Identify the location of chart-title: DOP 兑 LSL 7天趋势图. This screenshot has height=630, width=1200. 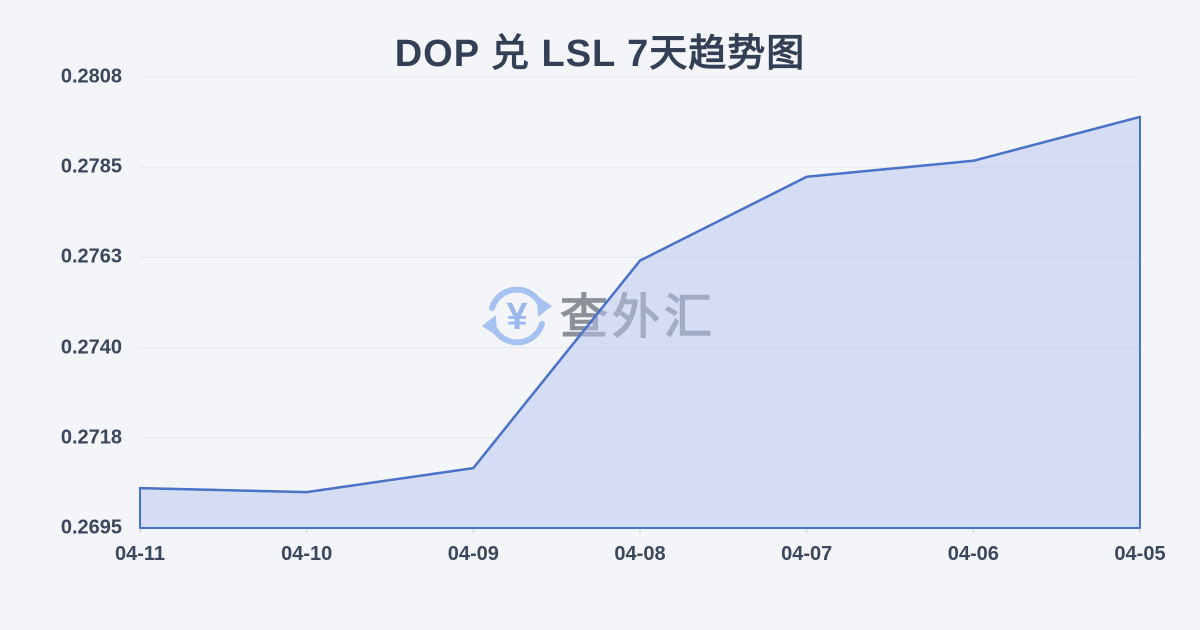
(600, 54).